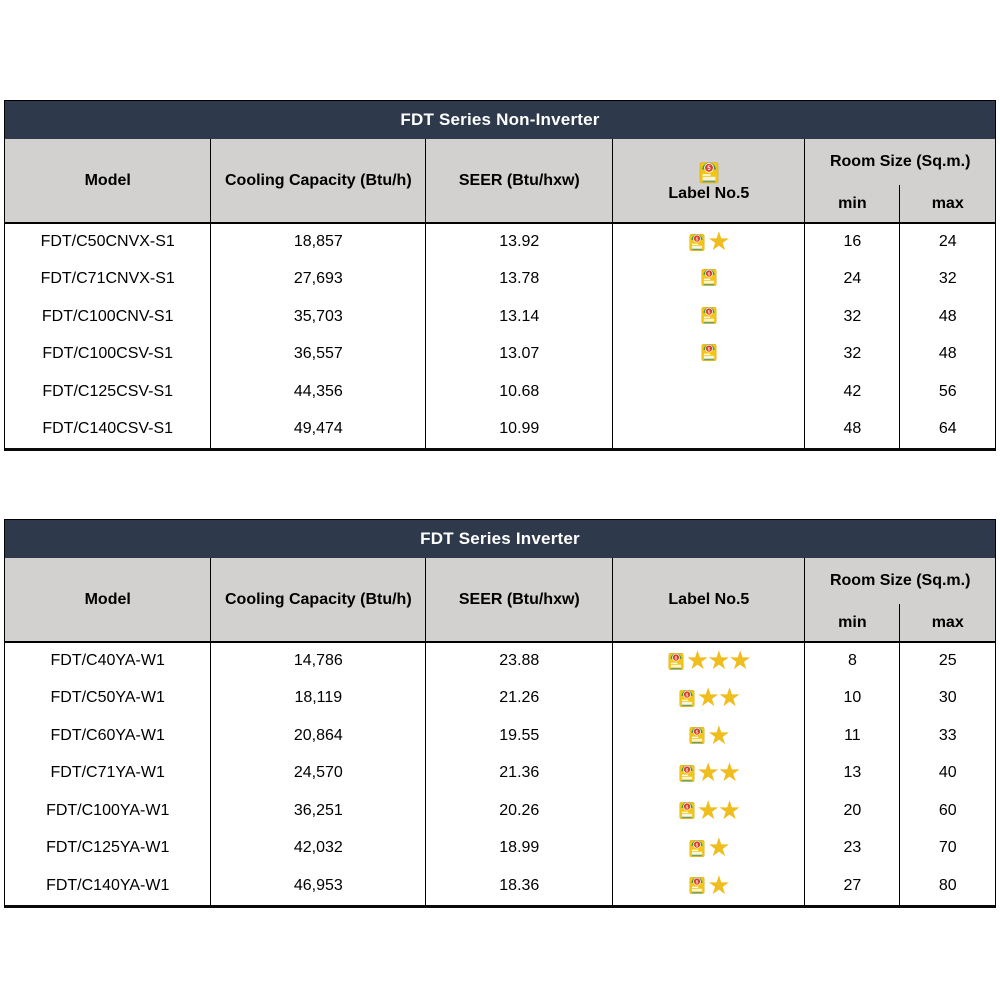 The height and width of the screenshot is (1000, 1000). I want to click on seer-cell: 13.78, so click(519, 279).